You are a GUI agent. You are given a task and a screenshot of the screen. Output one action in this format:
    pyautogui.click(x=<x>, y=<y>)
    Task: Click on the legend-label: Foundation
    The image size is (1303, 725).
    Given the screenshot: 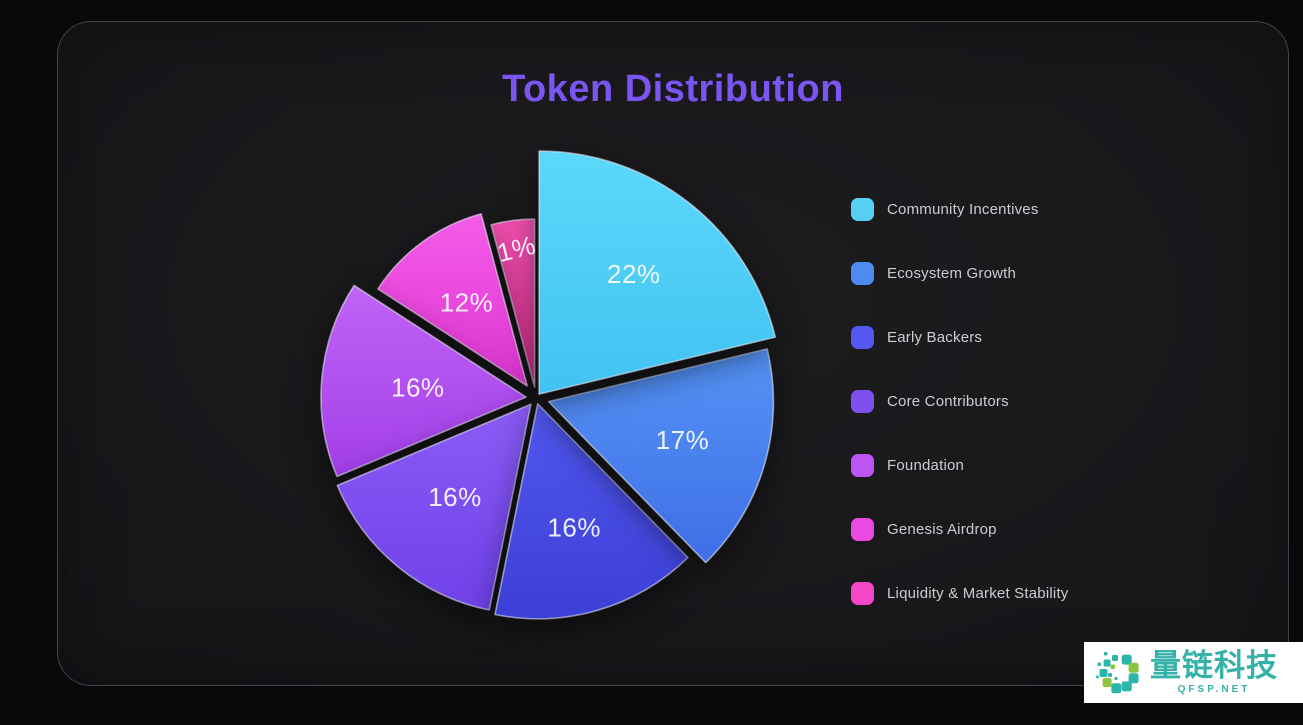 What is the action you would take?
    pyautogui.click(x=926, y=465)
    